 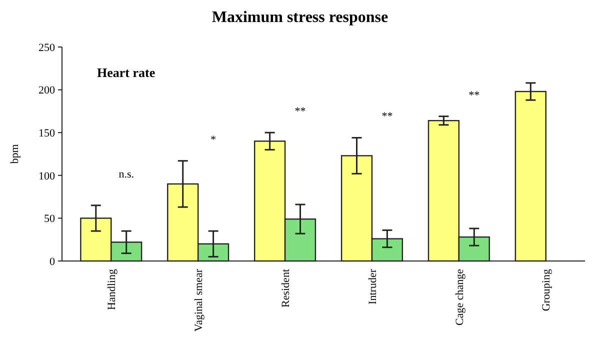 What do you see at coordinates (300, 17) in the screenshot?
I see `chart-title: Maximum stress response` at bounding box center [300, 17].